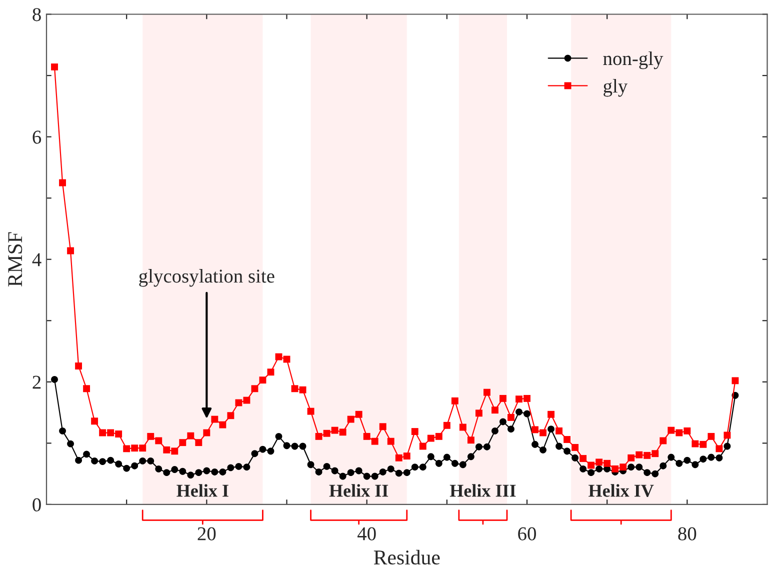 This screenshot has height=570, width=775. Describe the element at coordinates (37, 137) in the screenshot. I see `y-tick-label: 6` at that location.